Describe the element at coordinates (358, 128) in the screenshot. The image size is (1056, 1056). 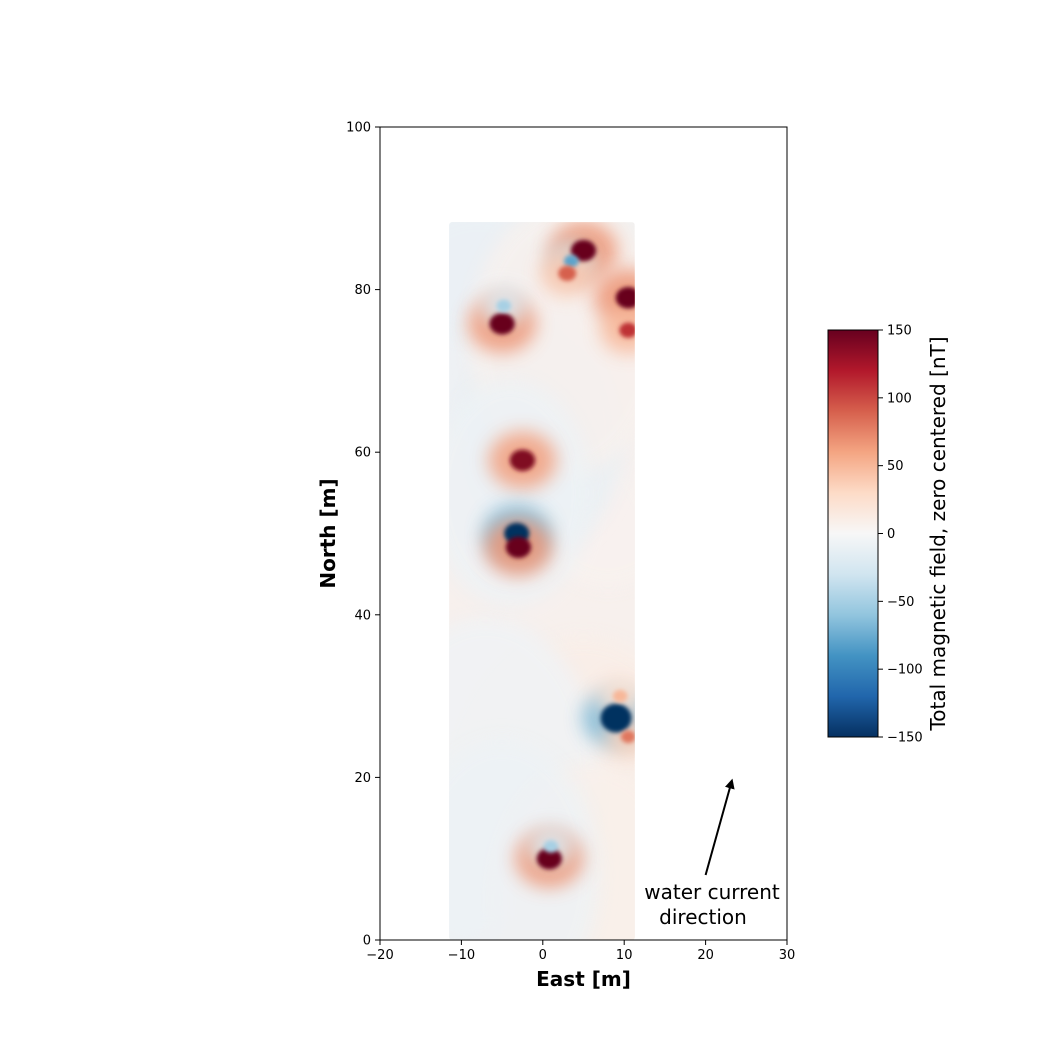
I see `y-tick-label: 100` at that location.